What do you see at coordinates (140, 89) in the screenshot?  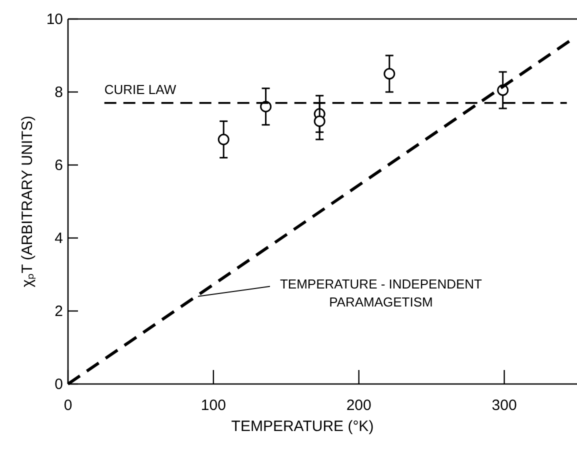 I see `annotation: CURIE LAW` at bounding box center [140, 89].